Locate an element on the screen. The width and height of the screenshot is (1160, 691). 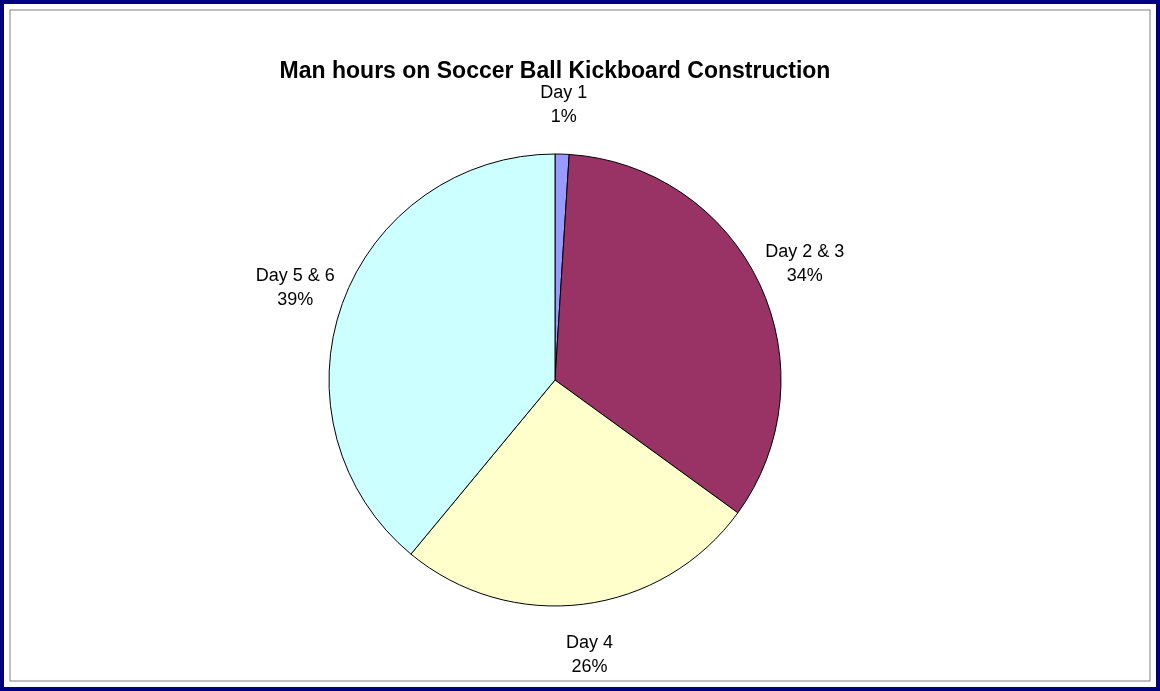
data-label: 39% is located at coordinates (295, 298).